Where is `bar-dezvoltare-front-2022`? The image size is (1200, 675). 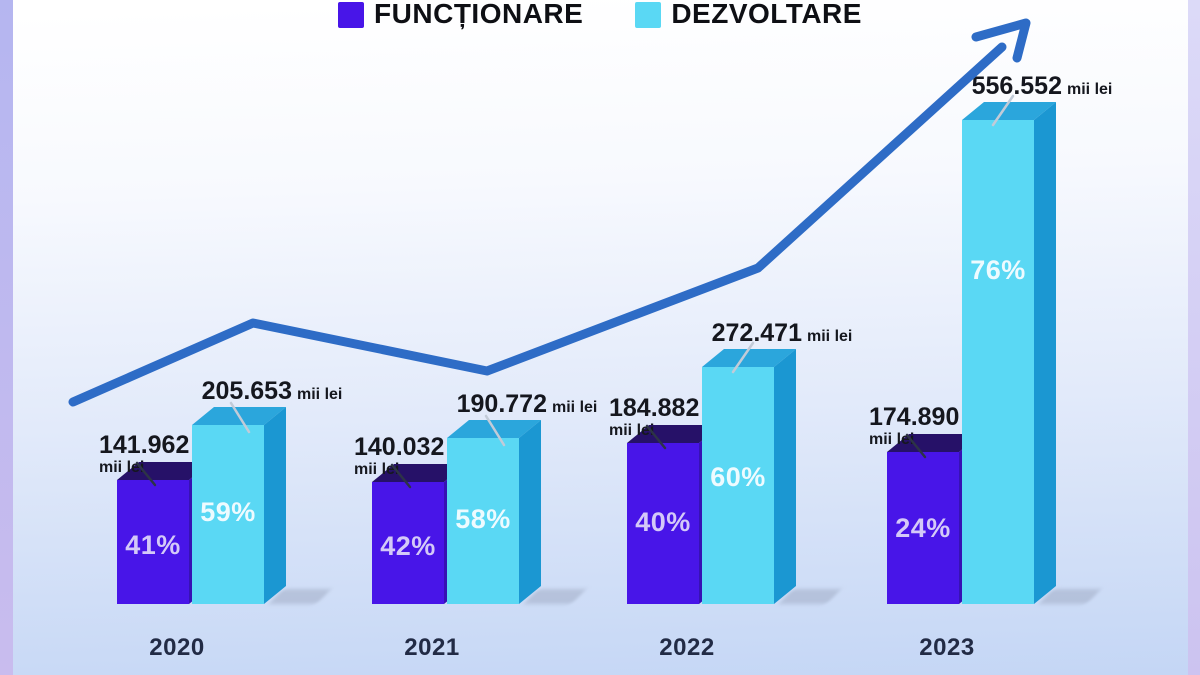 bar-dezvoltare-front-2022 is located at coordinates (738, 485).